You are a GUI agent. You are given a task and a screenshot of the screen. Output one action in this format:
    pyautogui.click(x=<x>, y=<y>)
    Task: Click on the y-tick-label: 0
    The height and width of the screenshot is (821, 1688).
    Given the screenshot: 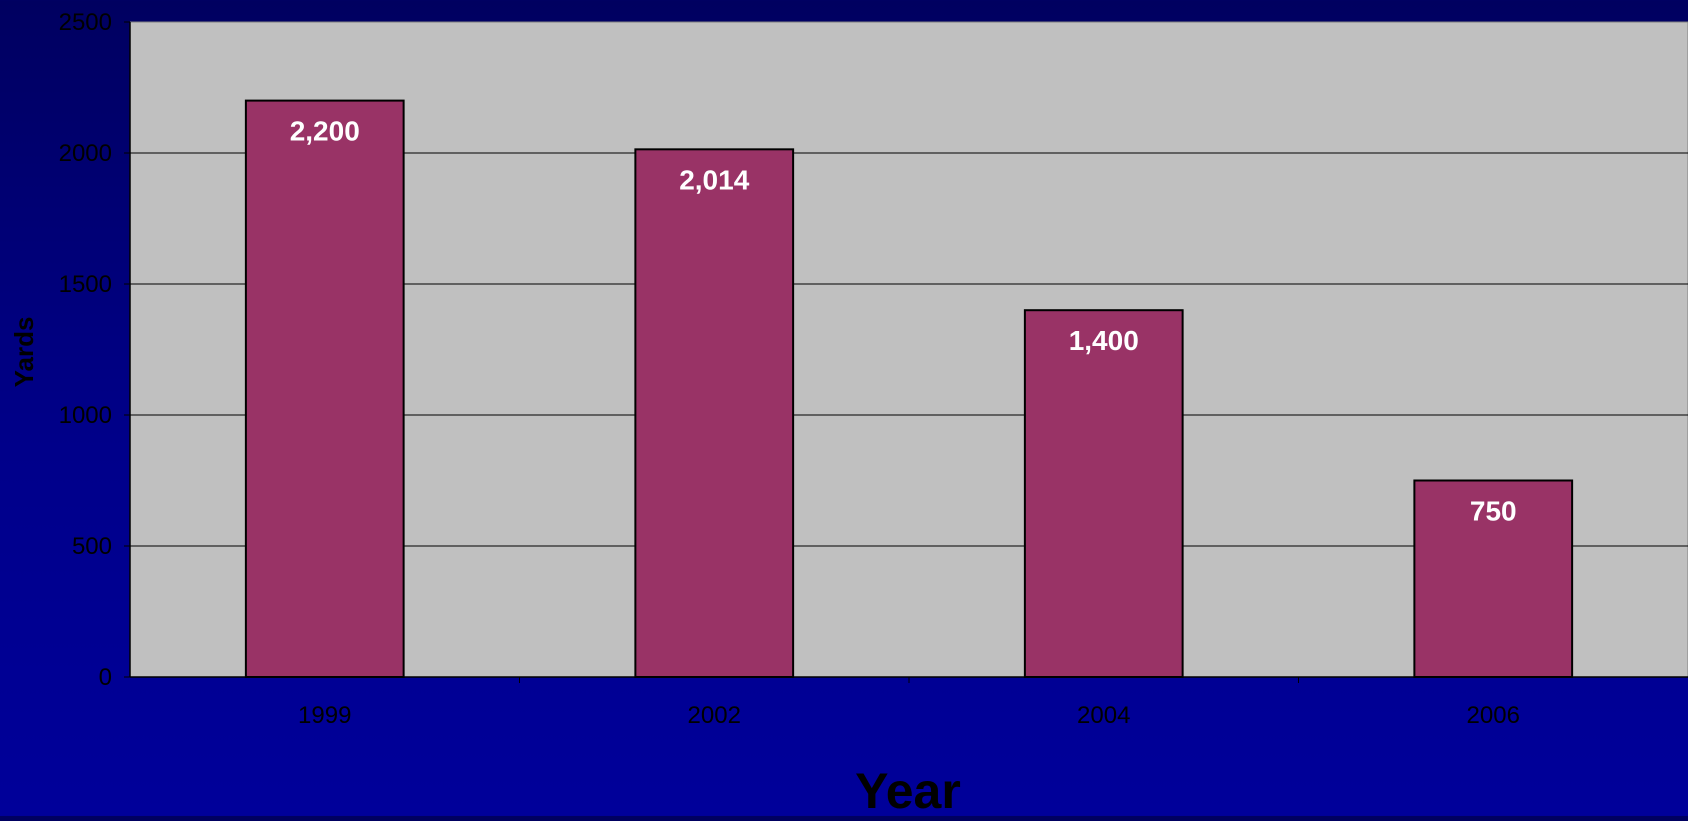 What is the action you would take?
    pyautogui.click(x=105, y=677)
    